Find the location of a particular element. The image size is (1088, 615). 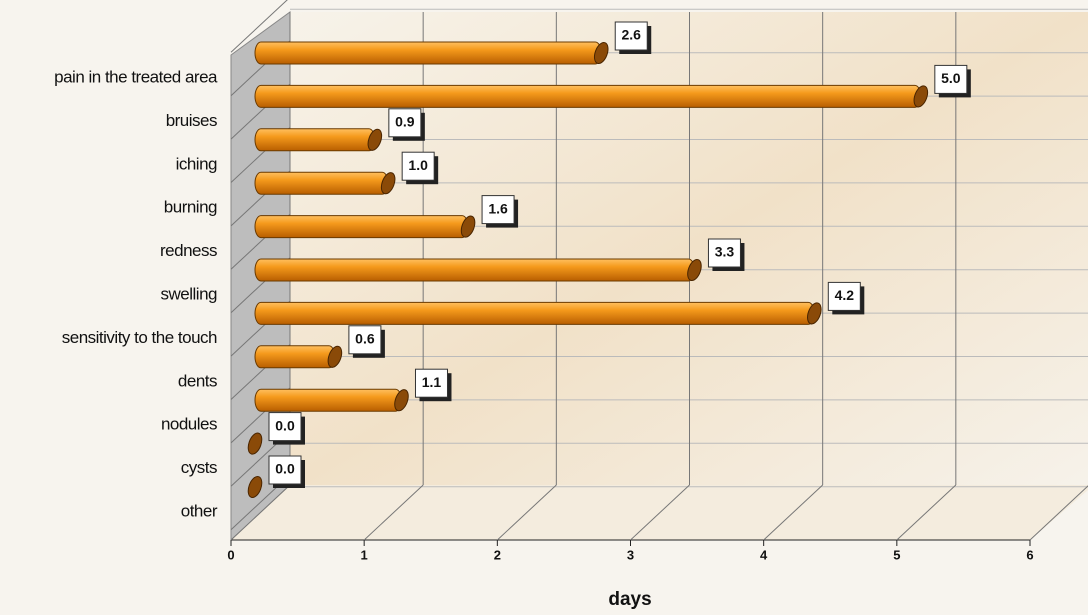

value-label: 0.6 is located at coordinates (365, 339).